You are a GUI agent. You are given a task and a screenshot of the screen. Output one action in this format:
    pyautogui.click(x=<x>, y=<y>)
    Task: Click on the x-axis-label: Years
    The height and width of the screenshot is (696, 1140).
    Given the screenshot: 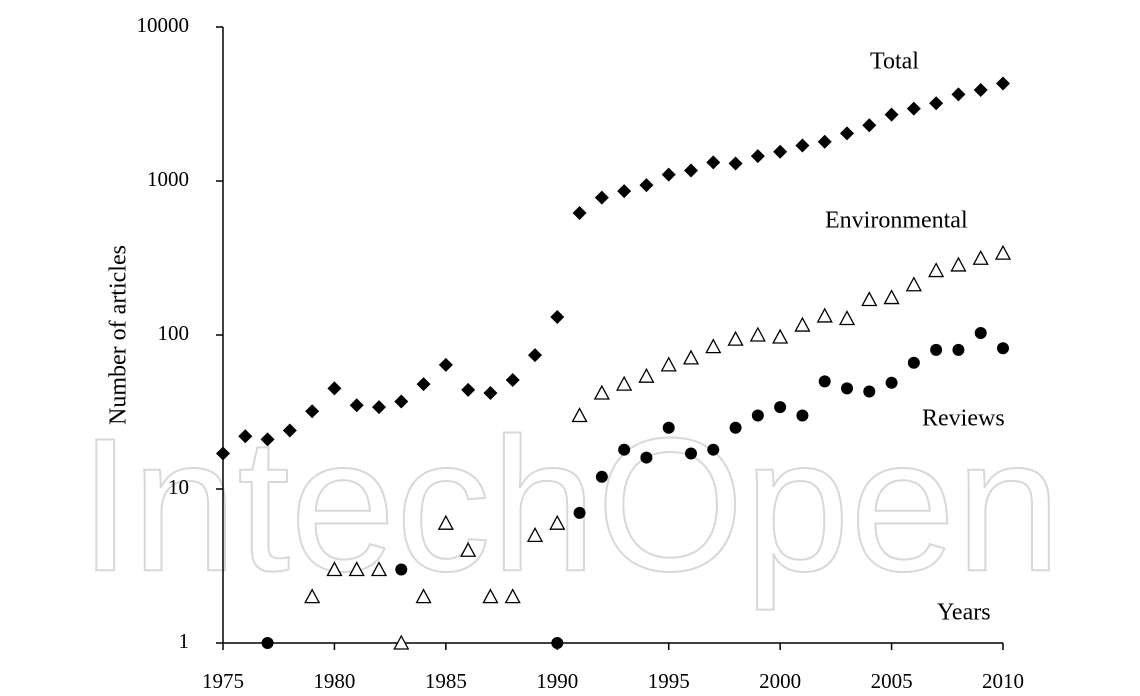 What is the action you would take?
    pyautogui.click(x=964, y=613)
    